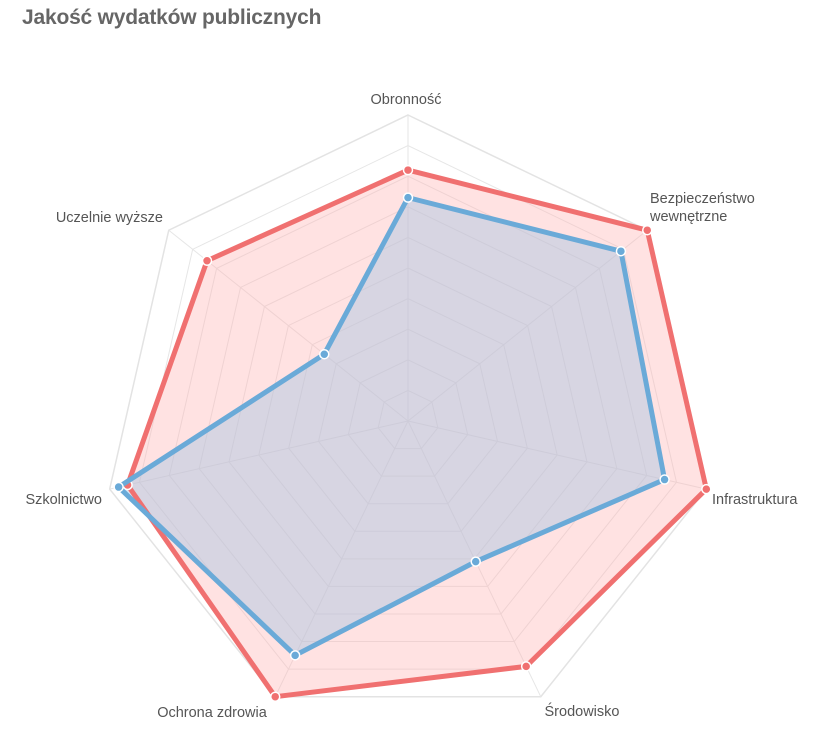 This screenshot has height=735, width=820. I want to click on axis-label: Środowisko, so click(582, 711).